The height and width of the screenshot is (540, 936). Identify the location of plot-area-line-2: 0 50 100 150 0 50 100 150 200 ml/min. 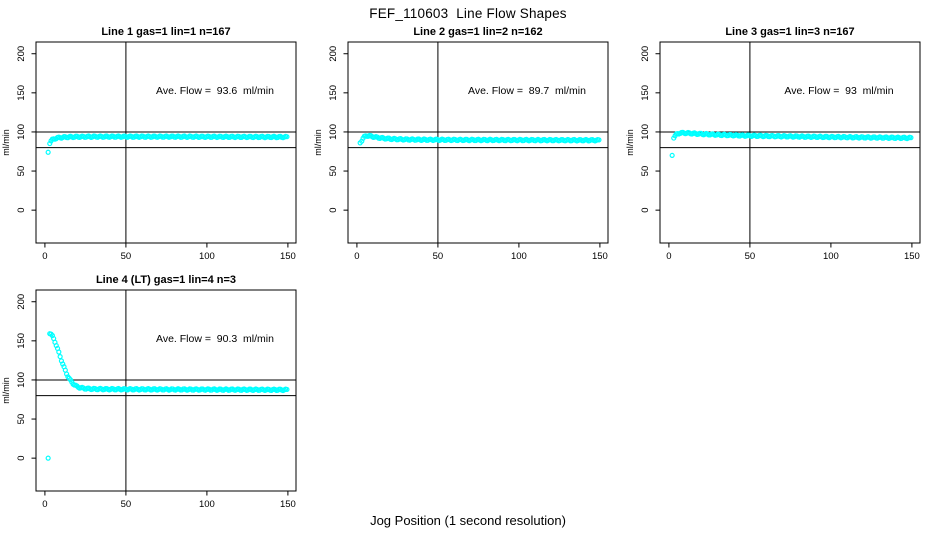
(461, 151).